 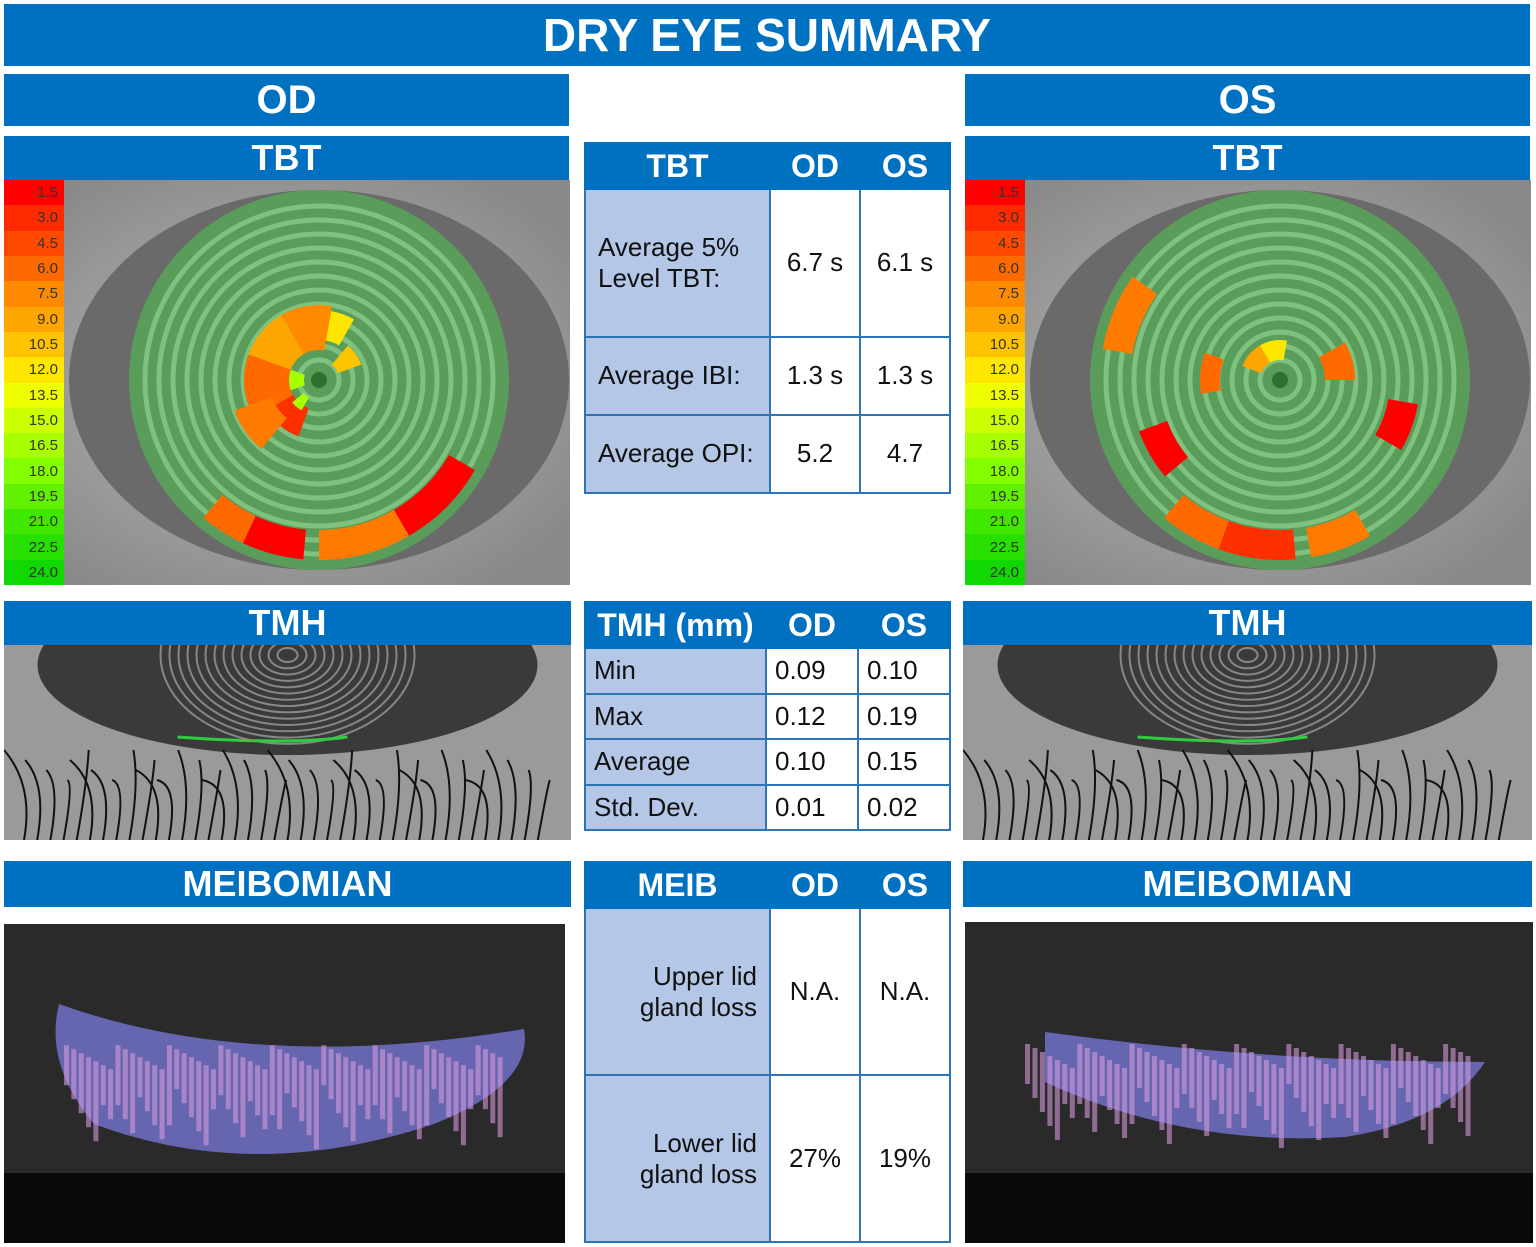 What do you see at coordinates (815, 263) in the screenshot?
I see `od-value: 6.7 s` at bounding box center [815, 263].